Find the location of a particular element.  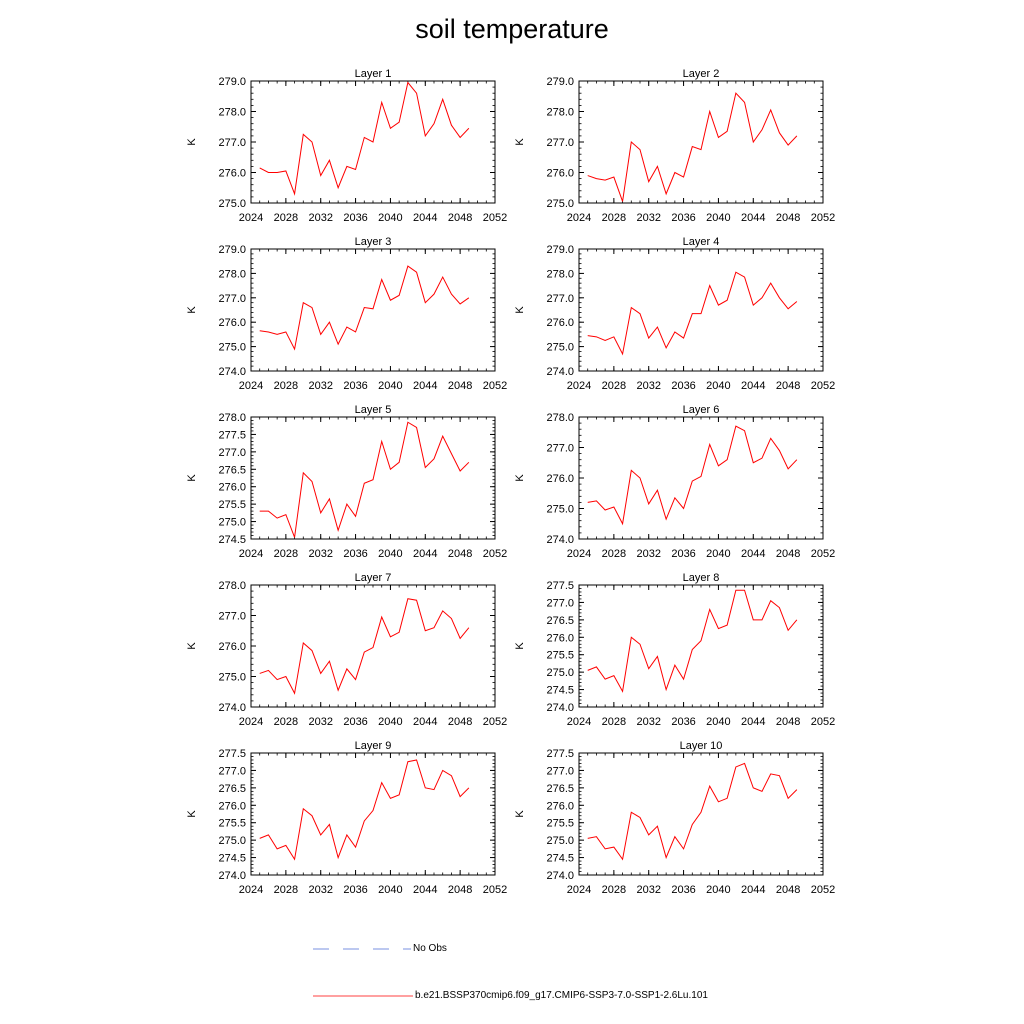

panel-title: Layer 9 is located at coordinates (373, 746).